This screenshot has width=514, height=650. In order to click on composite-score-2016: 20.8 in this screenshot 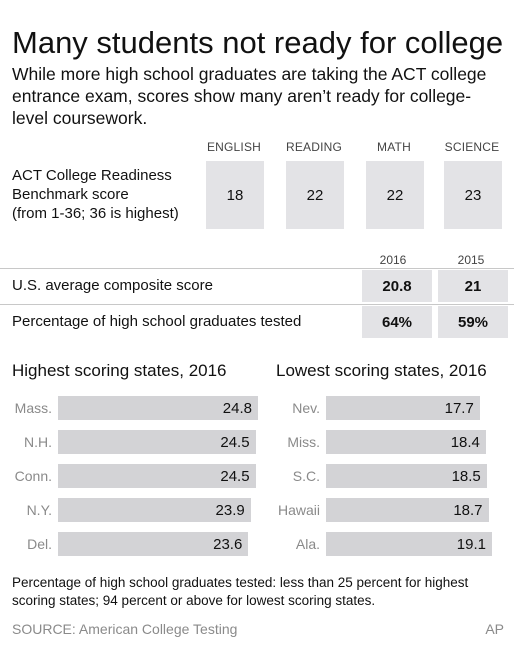, I will do `click(397, 286)`.